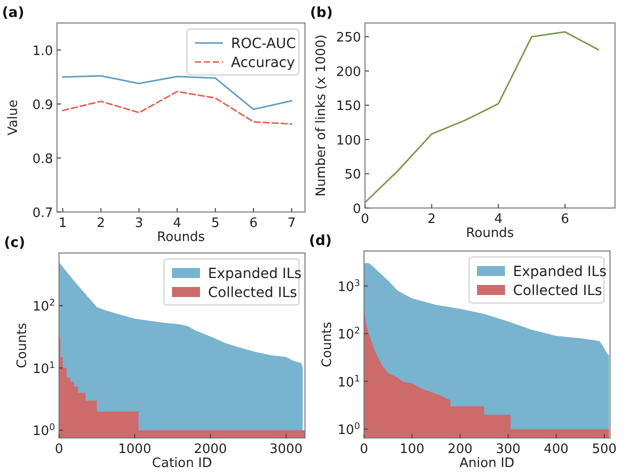 The width and height of the screenshot is (629, 472). What do you see at coordinates (286, 449) in the screenshot?
I see `x-tick-label: 3000` at bounding box center [286, 449].